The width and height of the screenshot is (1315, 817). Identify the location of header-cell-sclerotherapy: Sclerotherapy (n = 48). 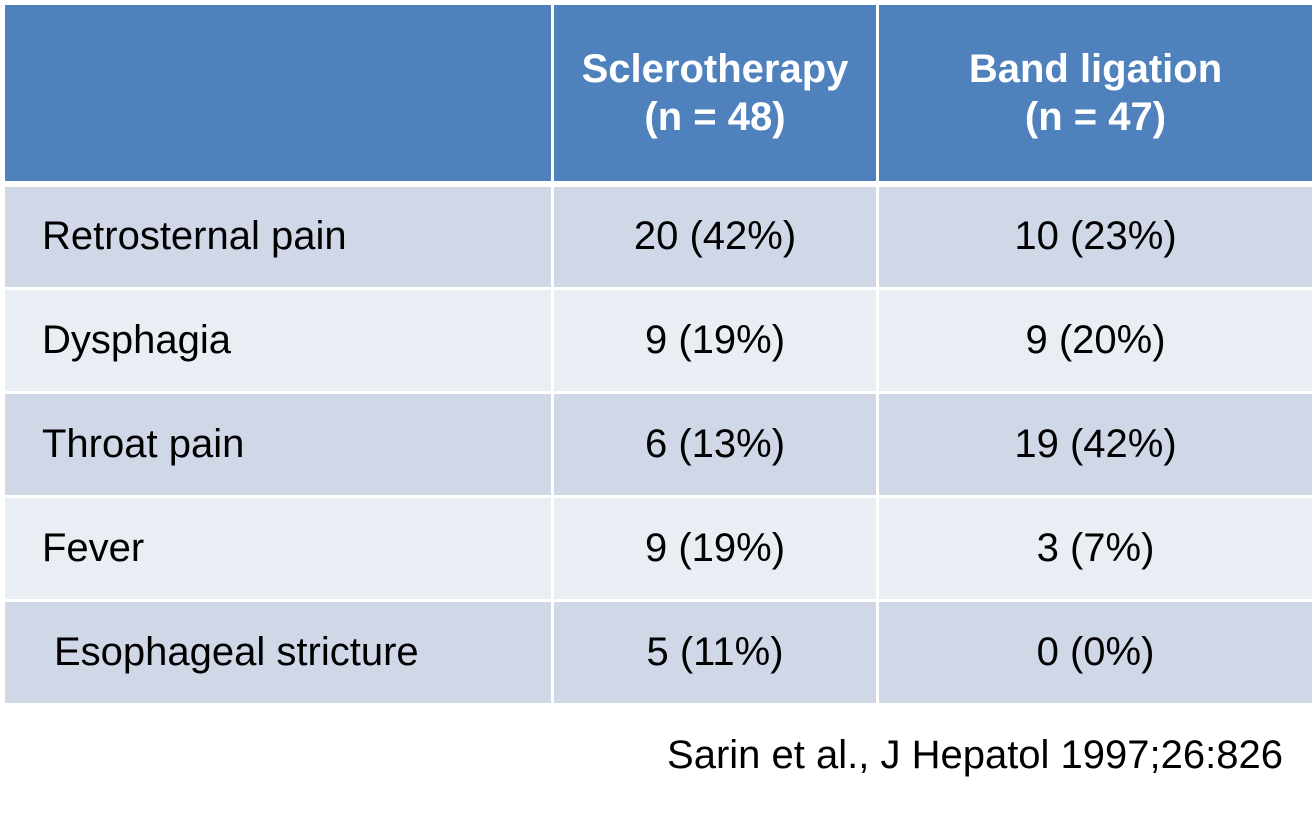
(715, 94).